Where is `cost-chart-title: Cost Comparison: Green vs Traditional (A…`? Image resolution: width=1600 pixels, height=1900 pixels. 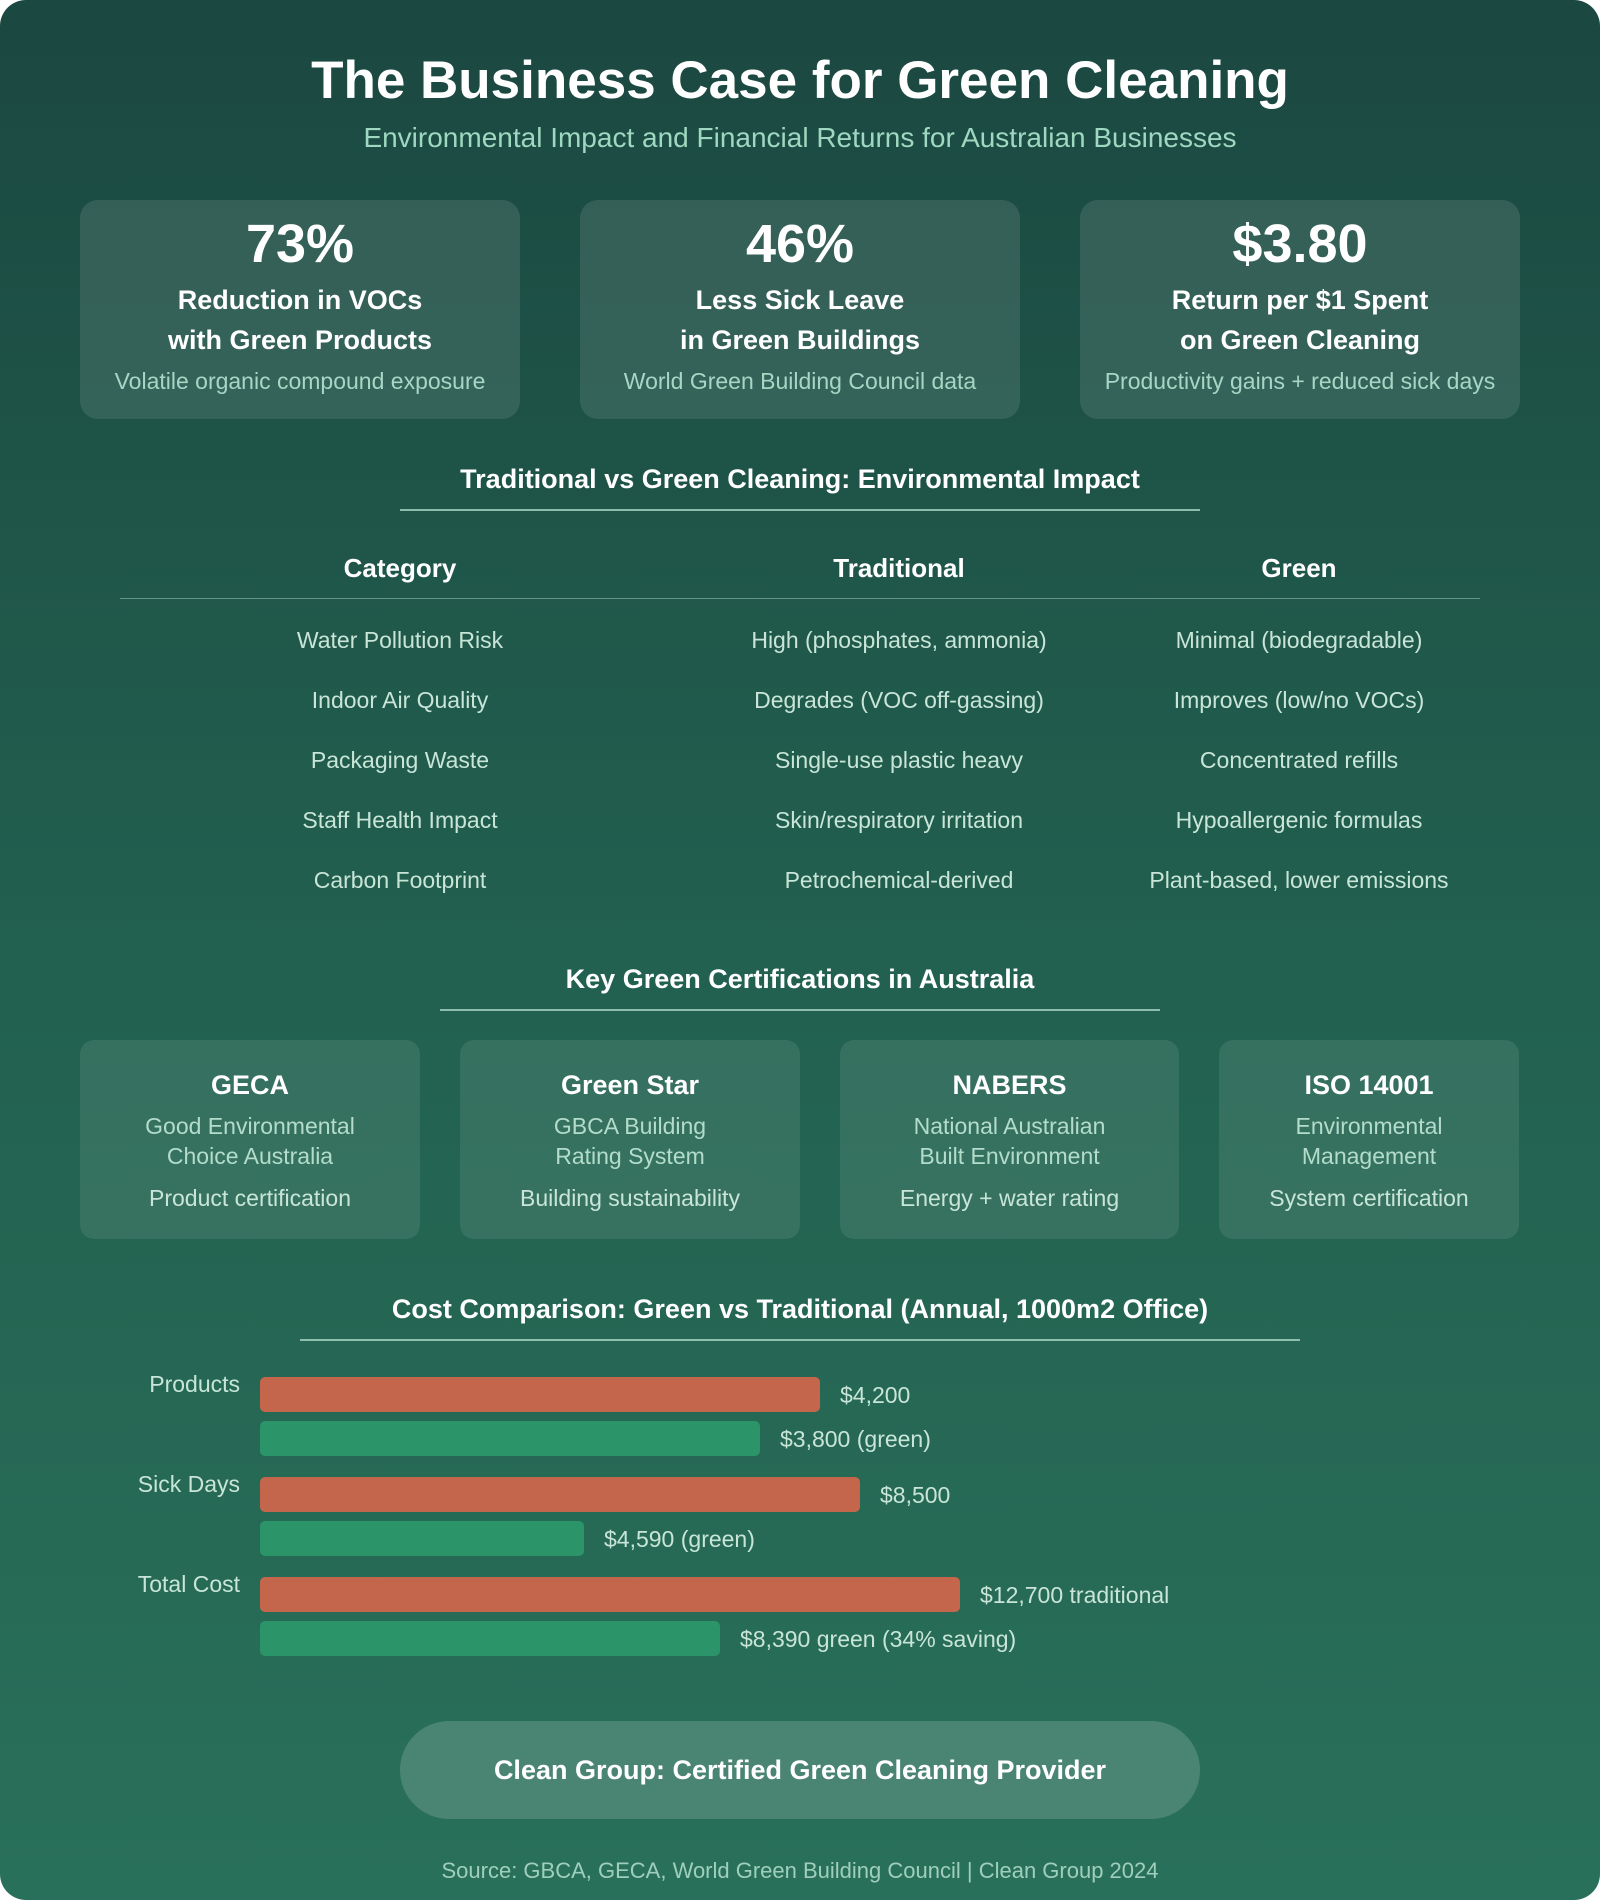 cost-chart-title: Cost Comparison: Green vs Traditional (A… is located at coordinates (800, 1309).